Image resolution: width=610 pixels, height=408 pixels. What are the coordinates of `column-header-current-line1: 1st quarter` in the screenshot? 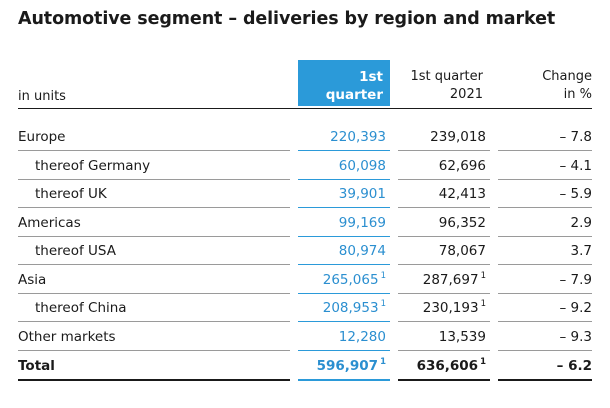 It's located at (354, 86).